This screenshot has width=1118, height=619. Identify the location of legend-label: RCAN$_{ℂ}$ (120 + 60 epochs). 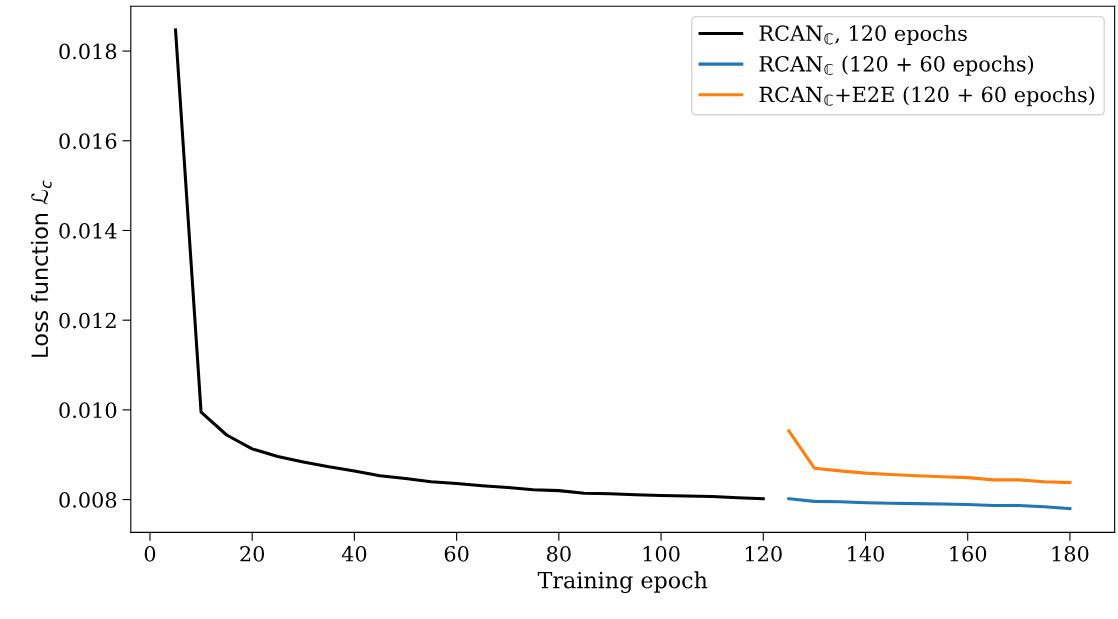
(896, 65).